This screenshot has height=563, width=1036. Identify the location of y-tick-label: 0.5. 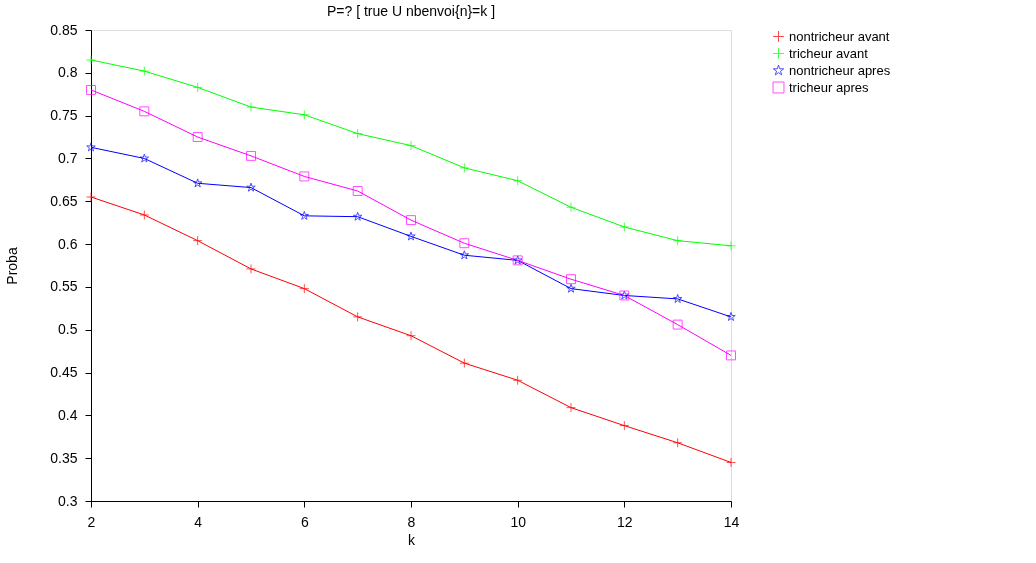
(68, 329).